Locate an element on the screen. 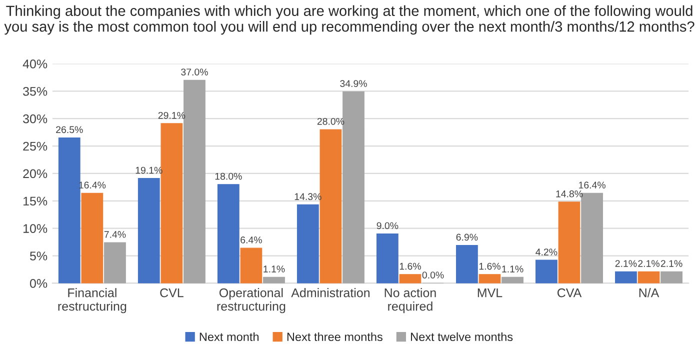 The image size is (699, 354). data-label: 7.4% is located at coordinates (115, 234).